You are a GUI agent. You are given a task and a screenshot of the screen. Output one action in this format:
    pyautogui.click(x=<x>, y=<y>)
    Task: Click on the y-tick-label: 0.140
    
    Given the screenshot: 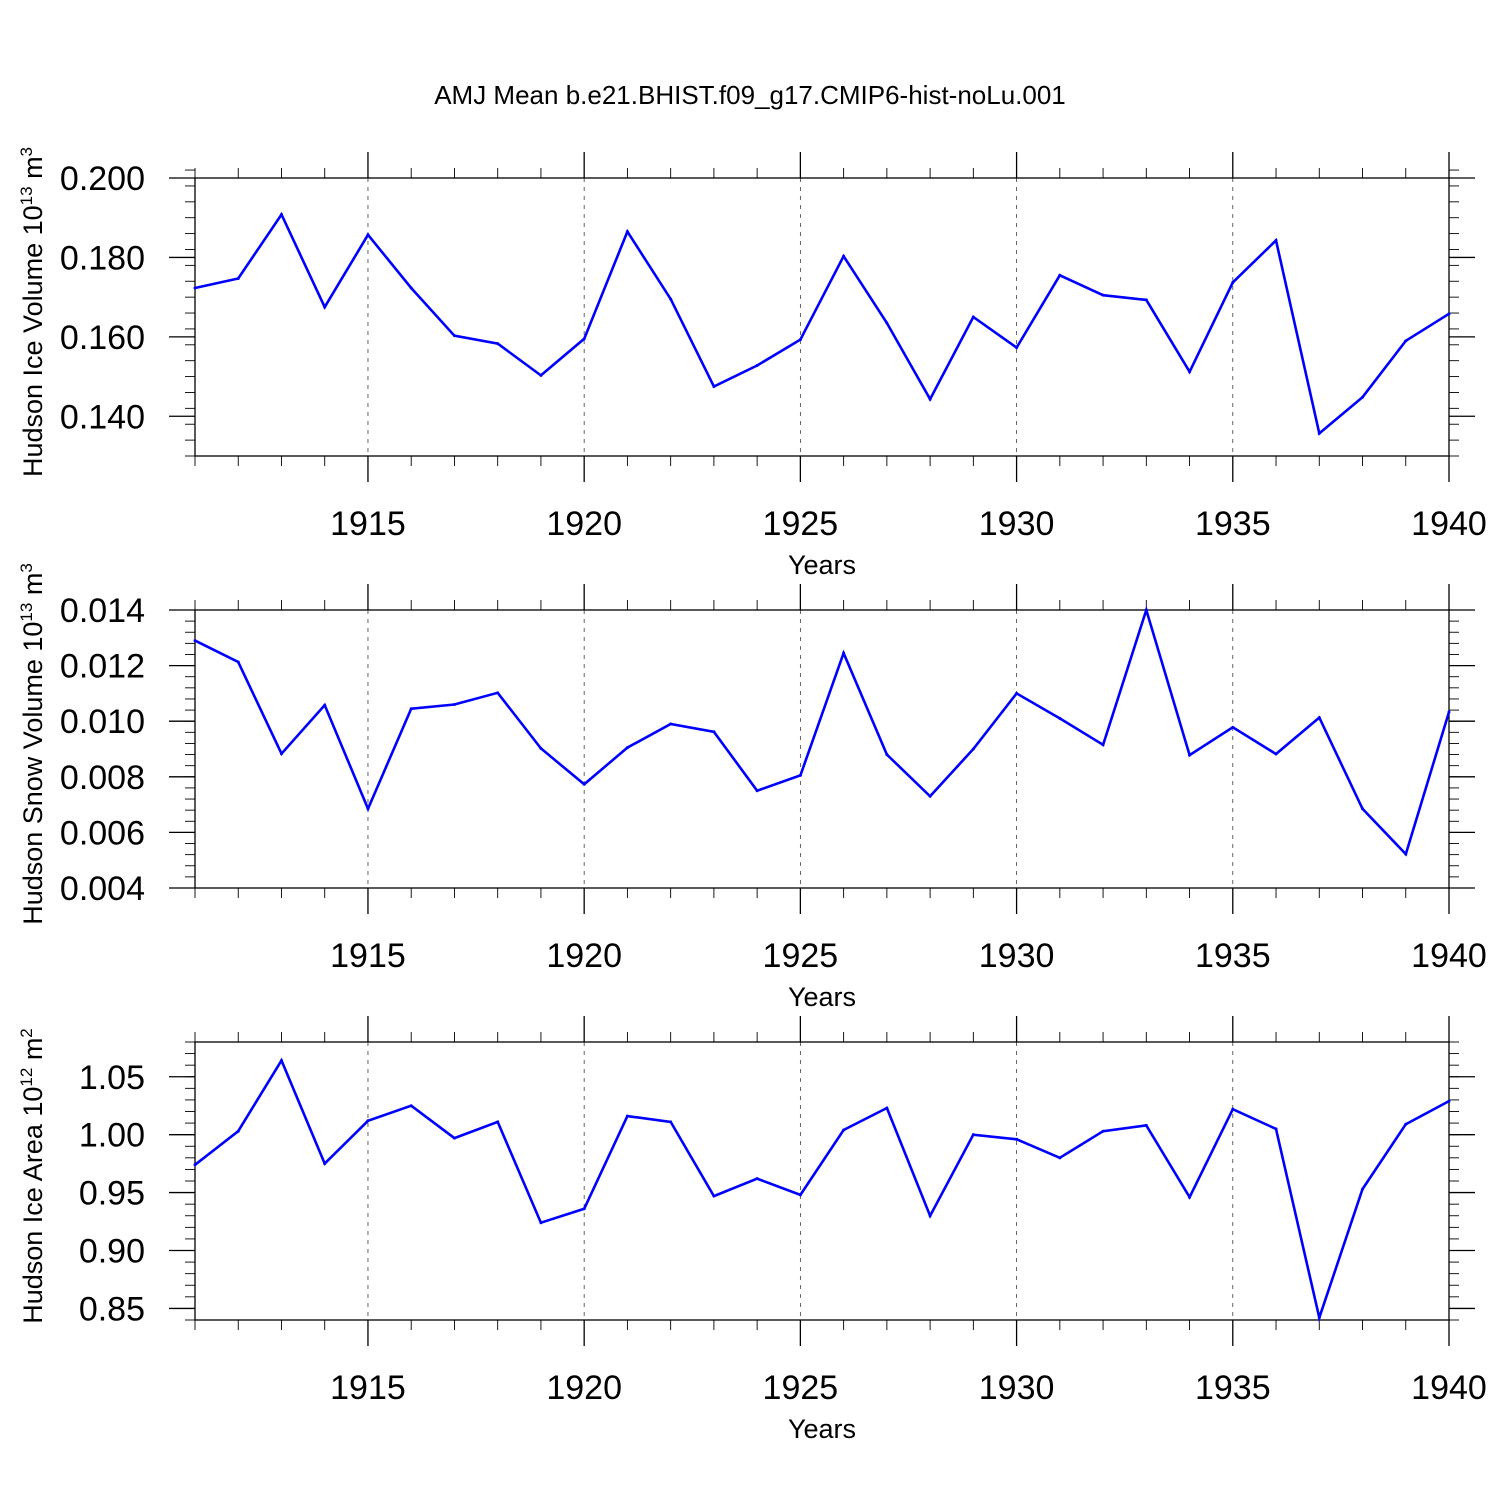 What is the action you would take?
    pyautogui.click(x=102, y=417)
    